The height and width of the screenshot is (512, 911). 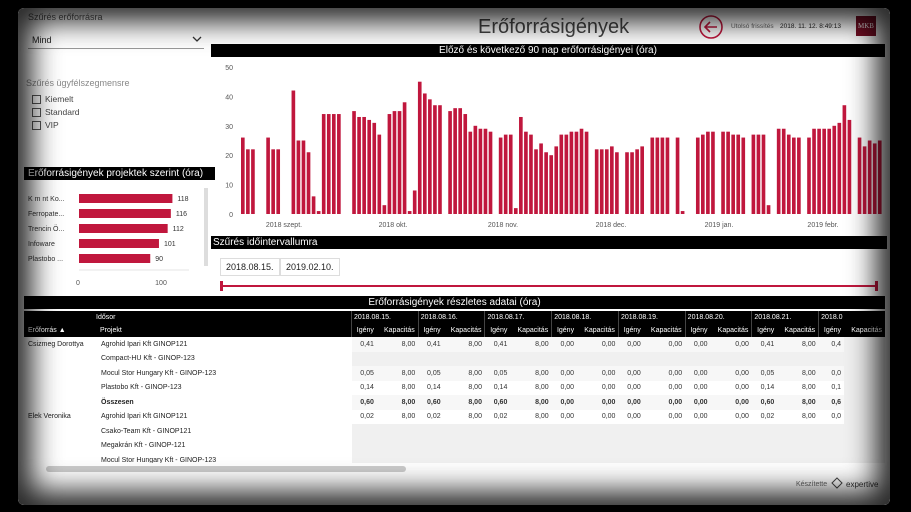 I want to click on value-cell: 0,6, so click(x=831, y=402).